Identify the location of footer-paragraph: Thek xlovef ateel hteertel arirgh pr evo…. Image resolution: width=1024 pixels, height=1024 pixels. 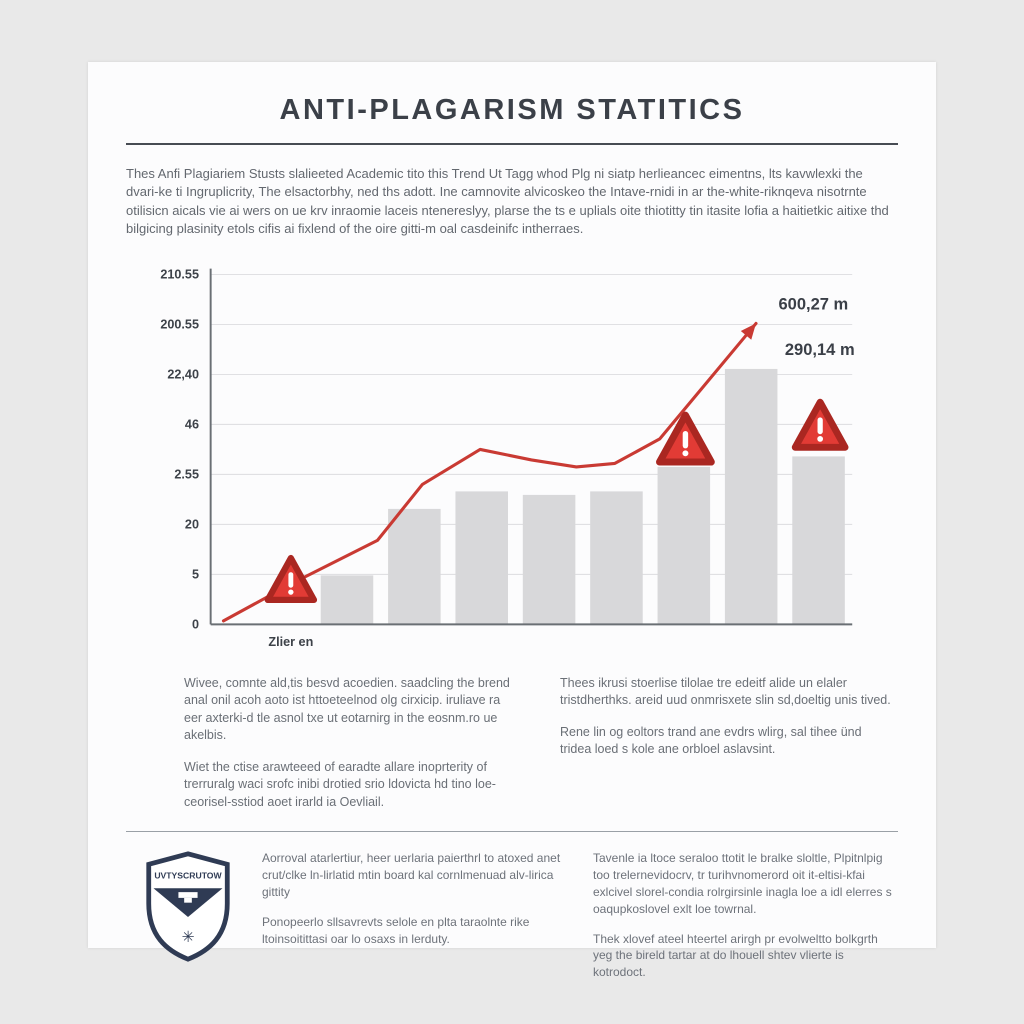
(735, 955).